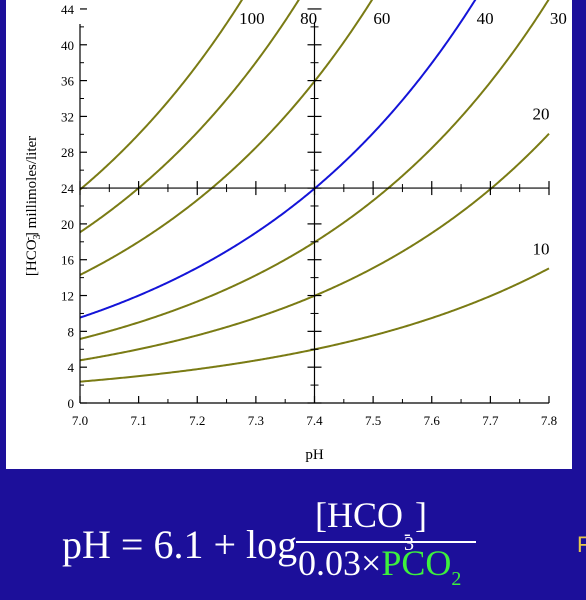 Image resolution: width=586 pixels, height=600 pixels. Describe the element at coordinates (67, 45) in the screenshot. I see `y-tick-label-40: 40` at that location.